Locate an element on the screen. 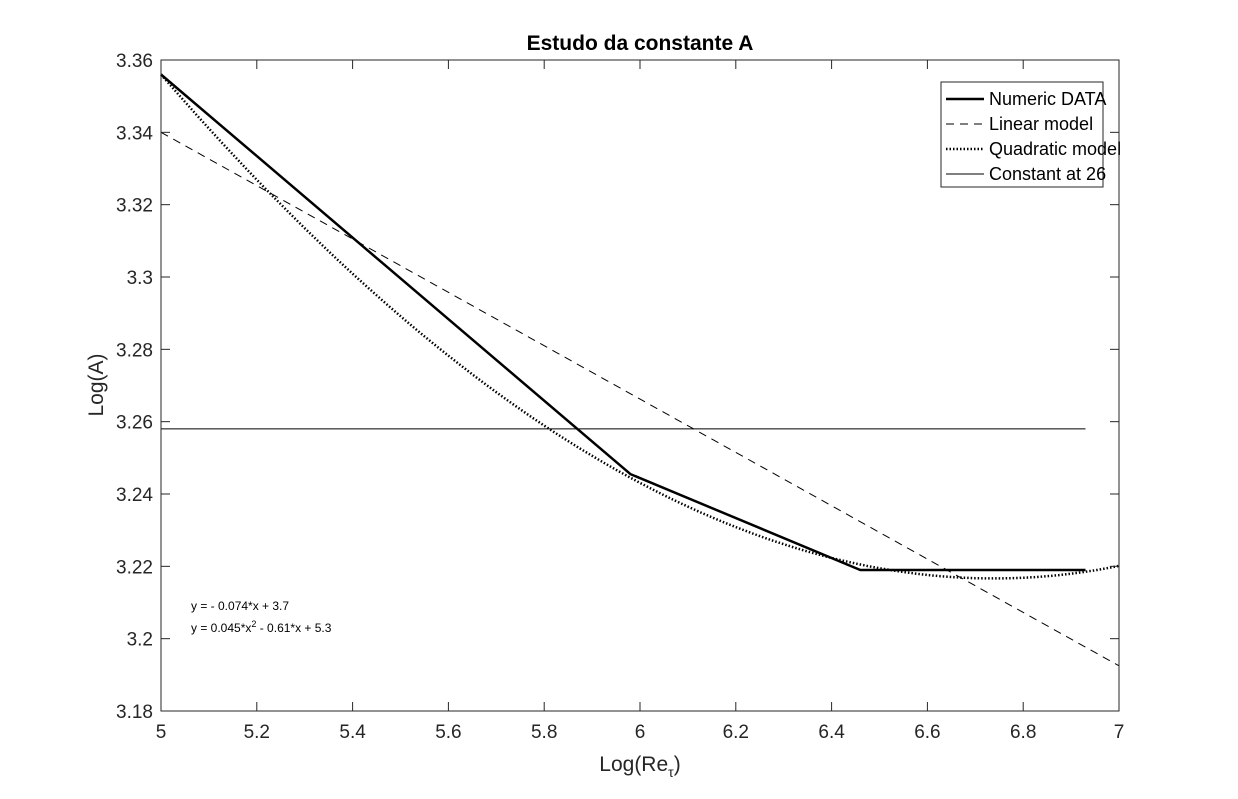 The image size is (1238, 799). x-axis-label-sub: τ is located at coordinates (671, 772).